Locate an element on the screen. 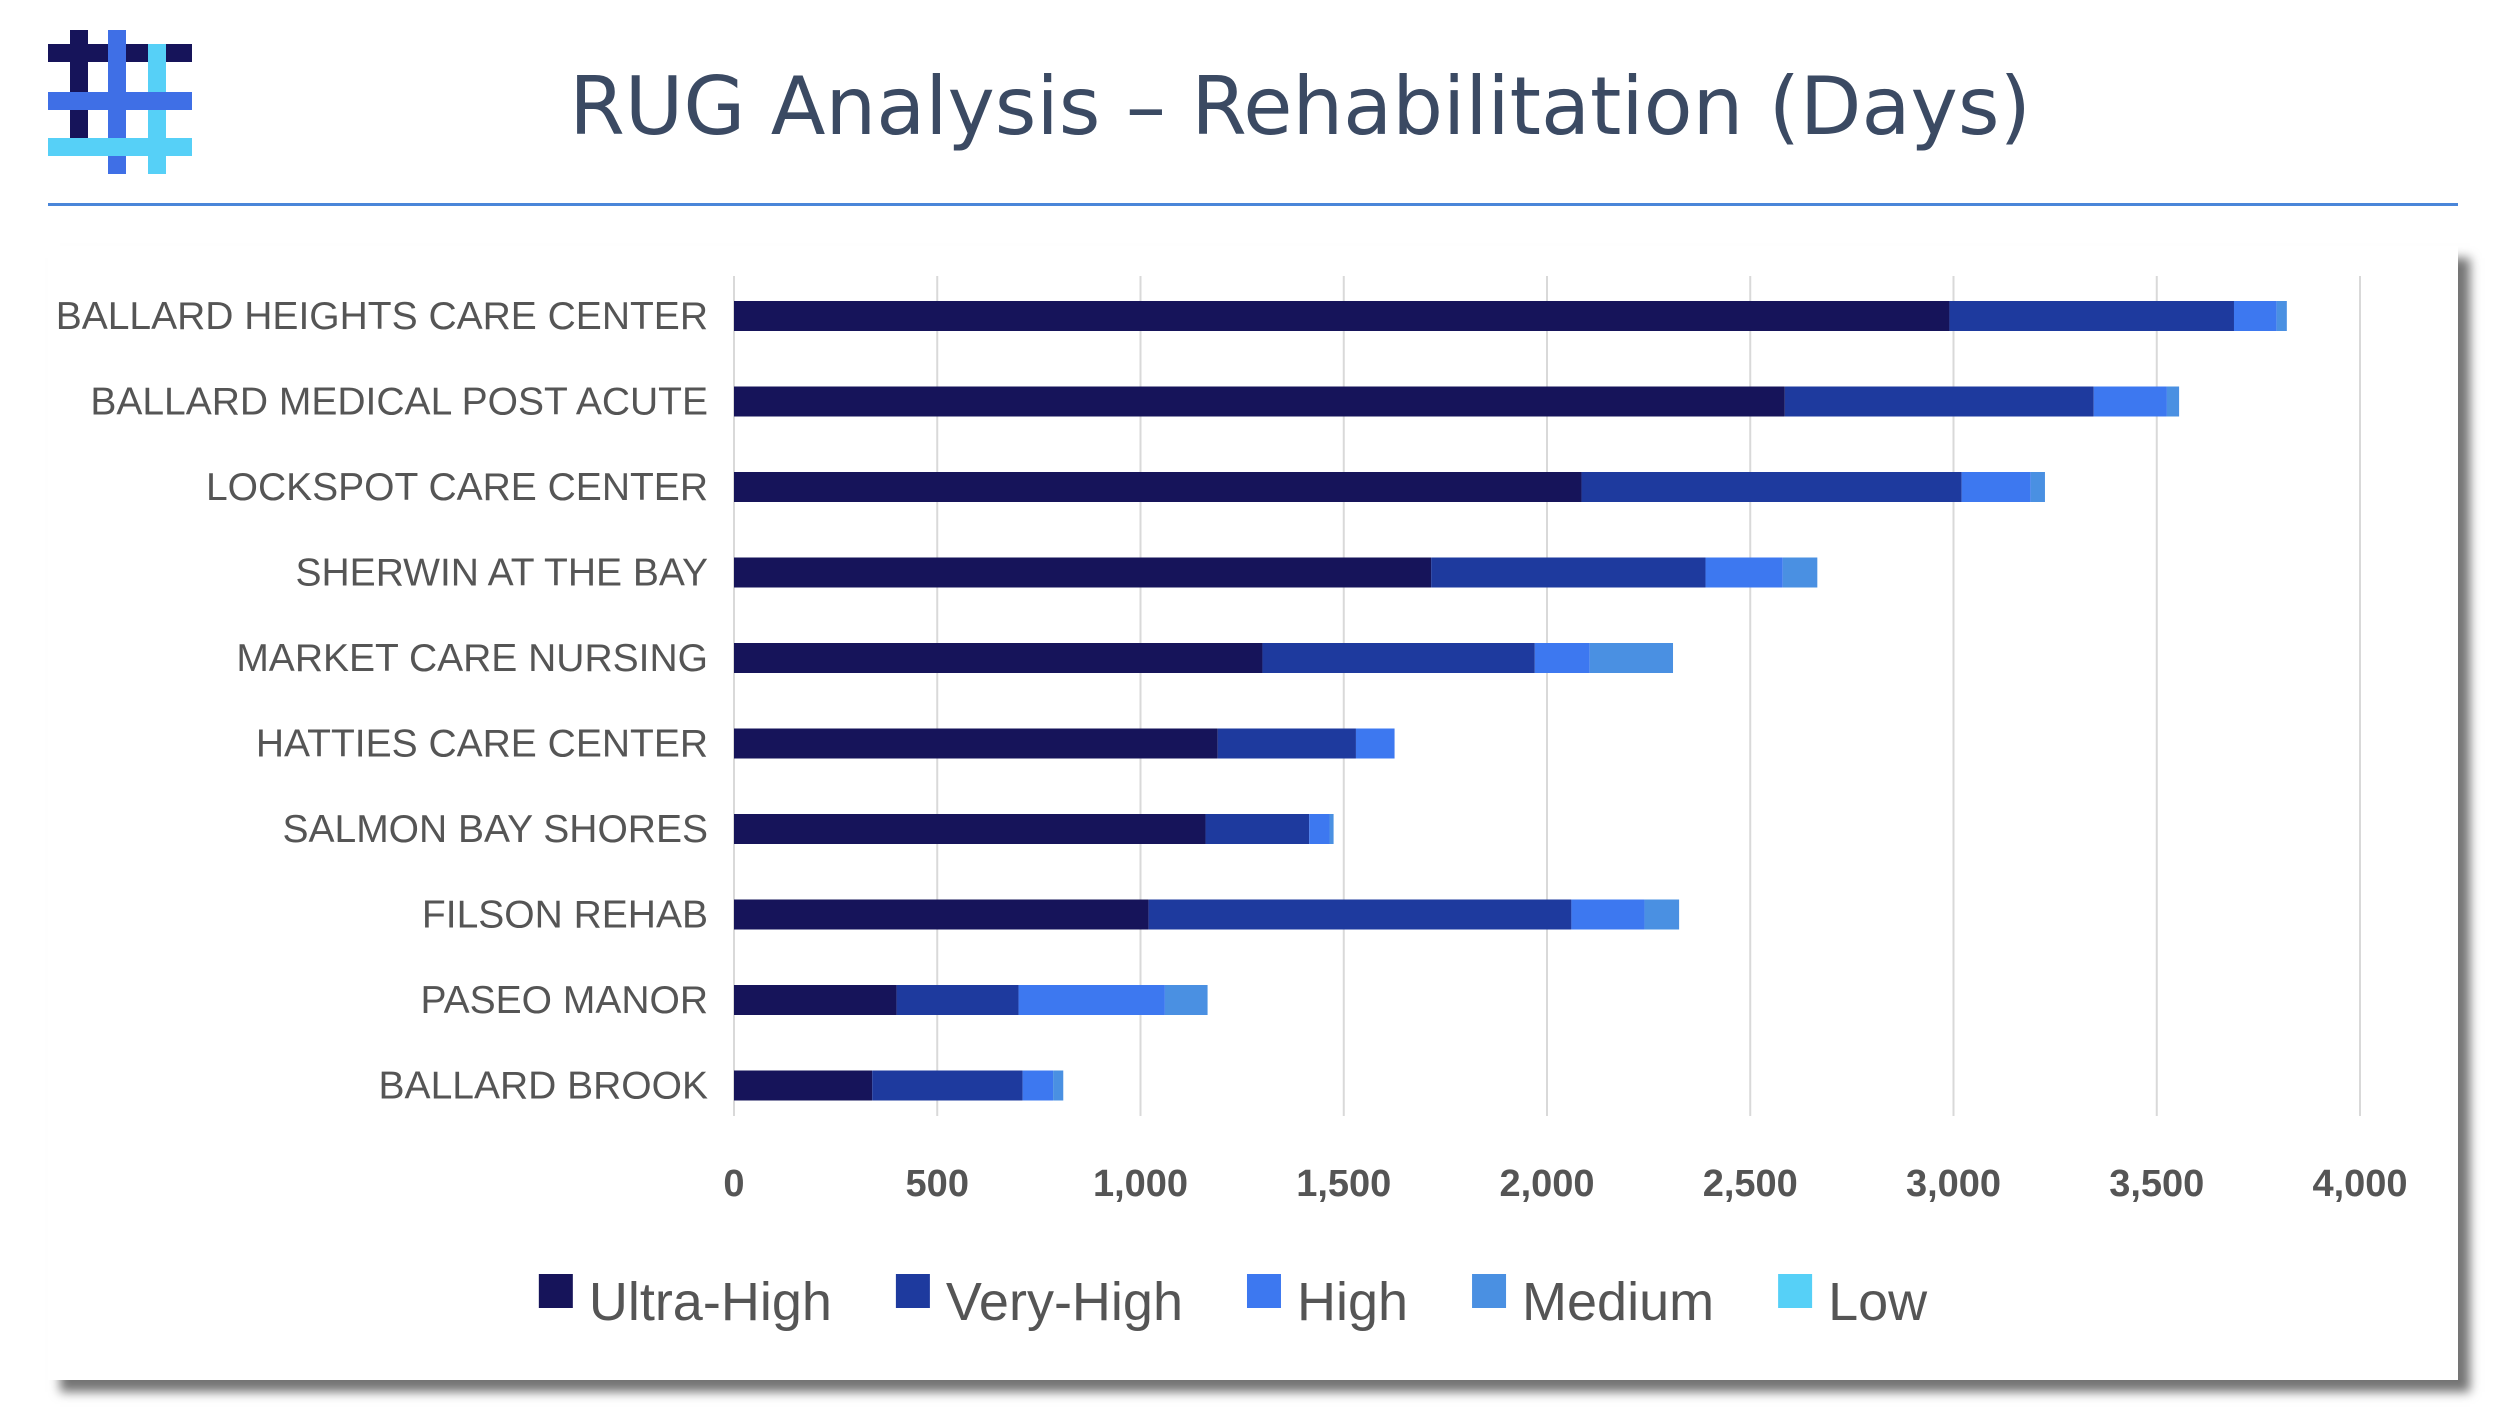 The image size is (2500, 1407). category-label: HATTIES CARE CENTER is located at coordinates (482, 744).